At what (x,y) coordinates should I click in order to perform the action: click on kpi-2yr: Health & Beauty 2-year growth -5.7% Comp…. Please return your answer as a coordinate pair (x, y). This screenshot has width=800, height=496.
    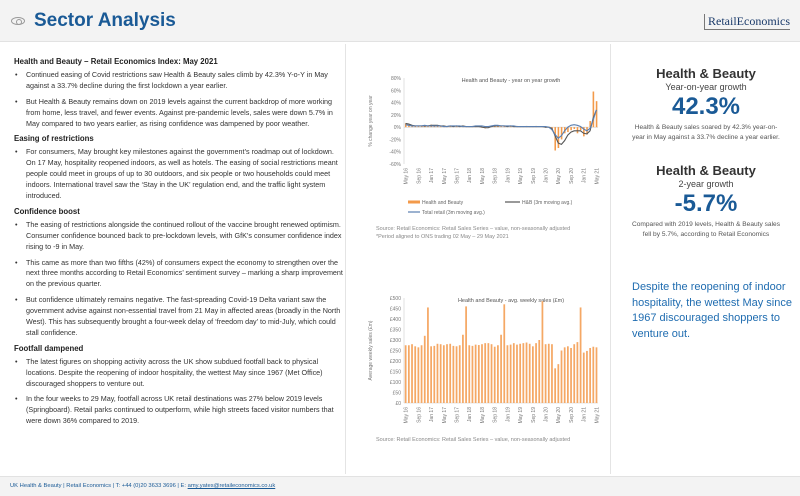
    Looking at the image, I should click on (706, 201).